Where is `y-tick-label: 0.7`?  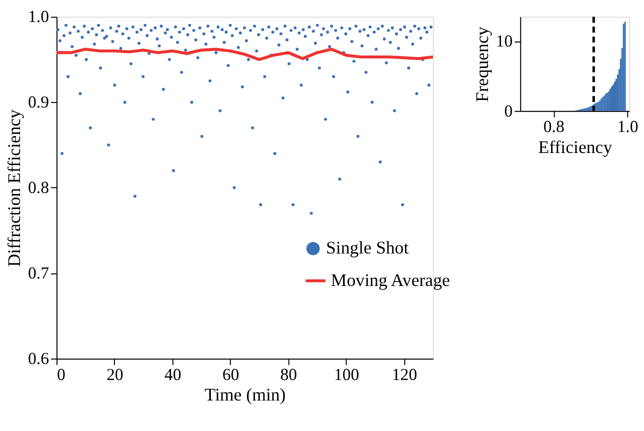 y-tick-label: 0.7 is located at coordinates (39, 273).